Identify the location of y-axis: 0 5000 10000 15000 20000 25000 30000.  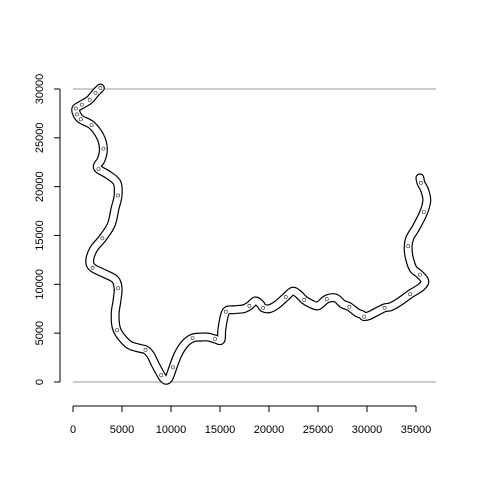
(47, 229).